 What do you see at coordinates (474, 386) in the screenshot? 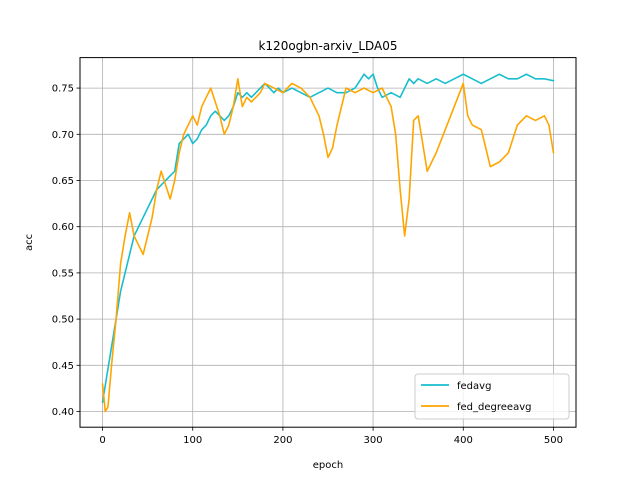
I see `legend-label-fedavg: fedavg` at bounding box center [474, 386].